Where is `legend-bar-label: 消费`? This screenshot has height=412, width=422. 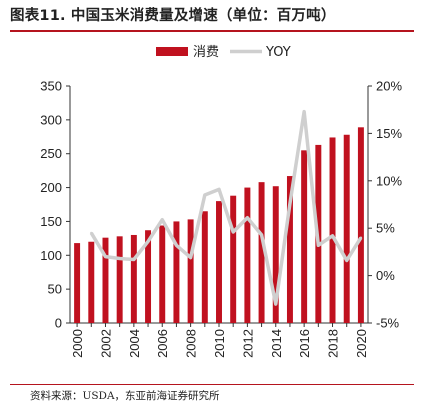 legend-bar-label: 消费 is located at coordinates (206, 52).